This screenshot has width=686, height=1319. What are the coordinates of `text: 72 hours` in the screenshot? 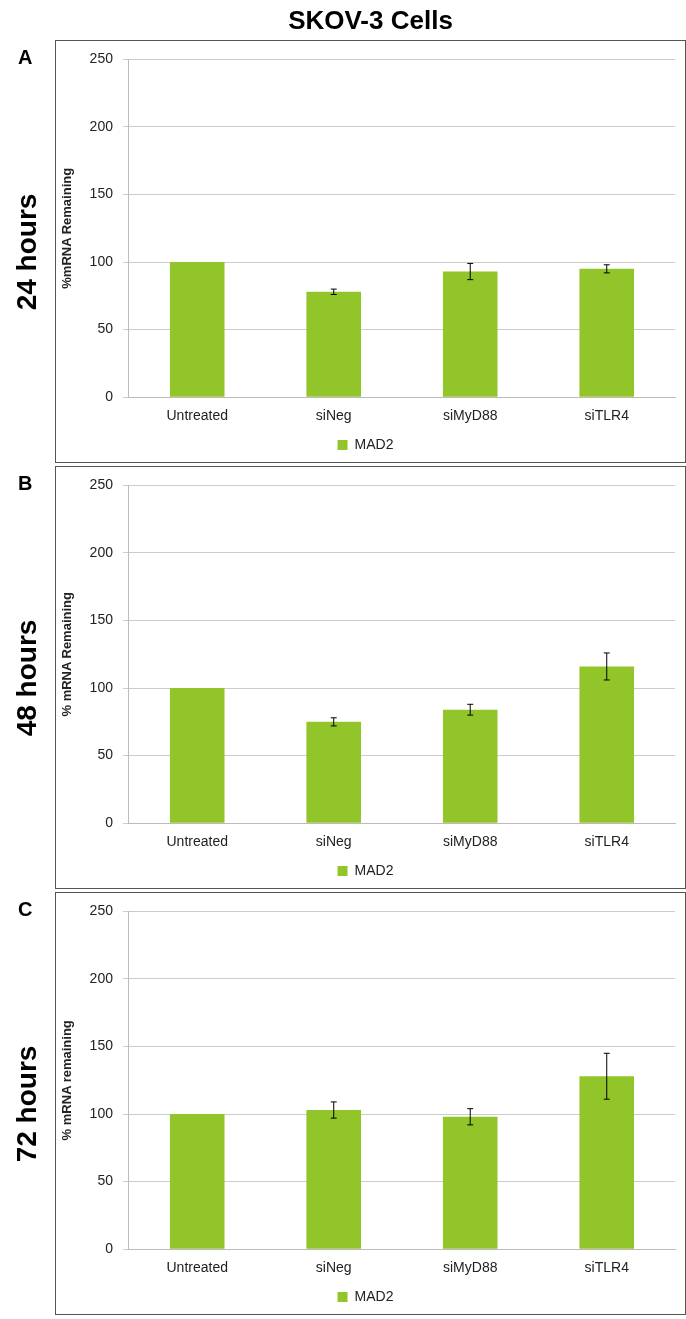 It's located at (27, 1103).